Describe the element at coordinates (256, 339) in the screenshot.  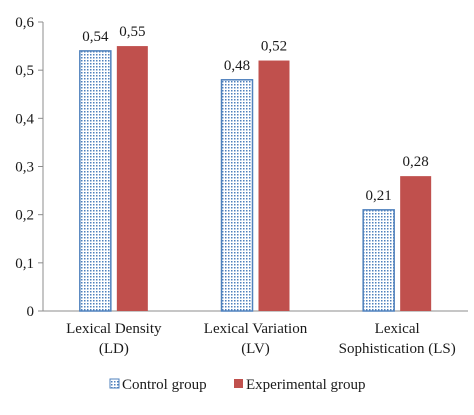
I see `category-label: Lexical Variation (LV)` at that location.